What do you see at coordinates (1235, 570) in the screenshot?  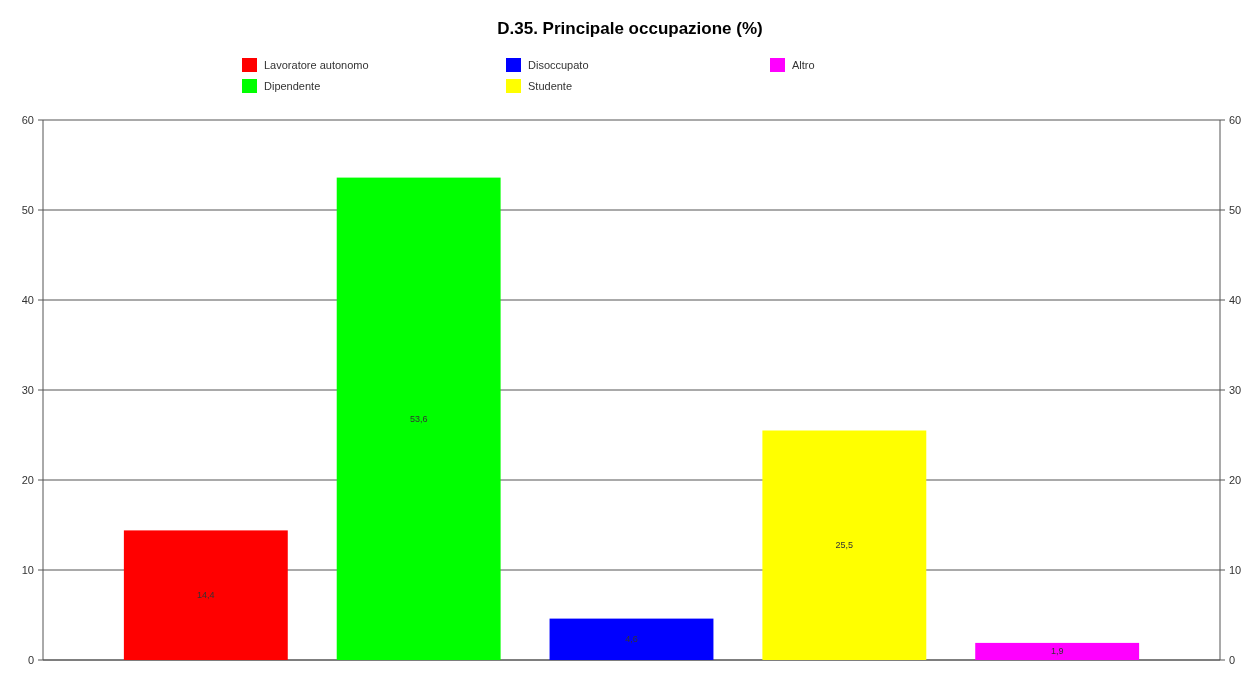 I see `y2-tick-label: 10` at bounding box center [1235, 570].